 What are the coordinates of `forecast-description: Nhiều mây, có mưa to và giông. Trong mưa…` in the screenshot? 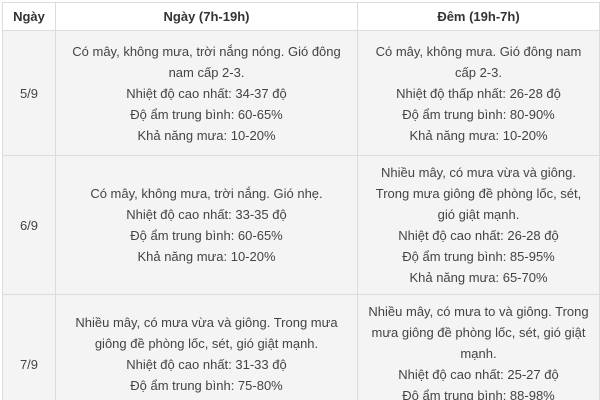 It's located at (478, 332).